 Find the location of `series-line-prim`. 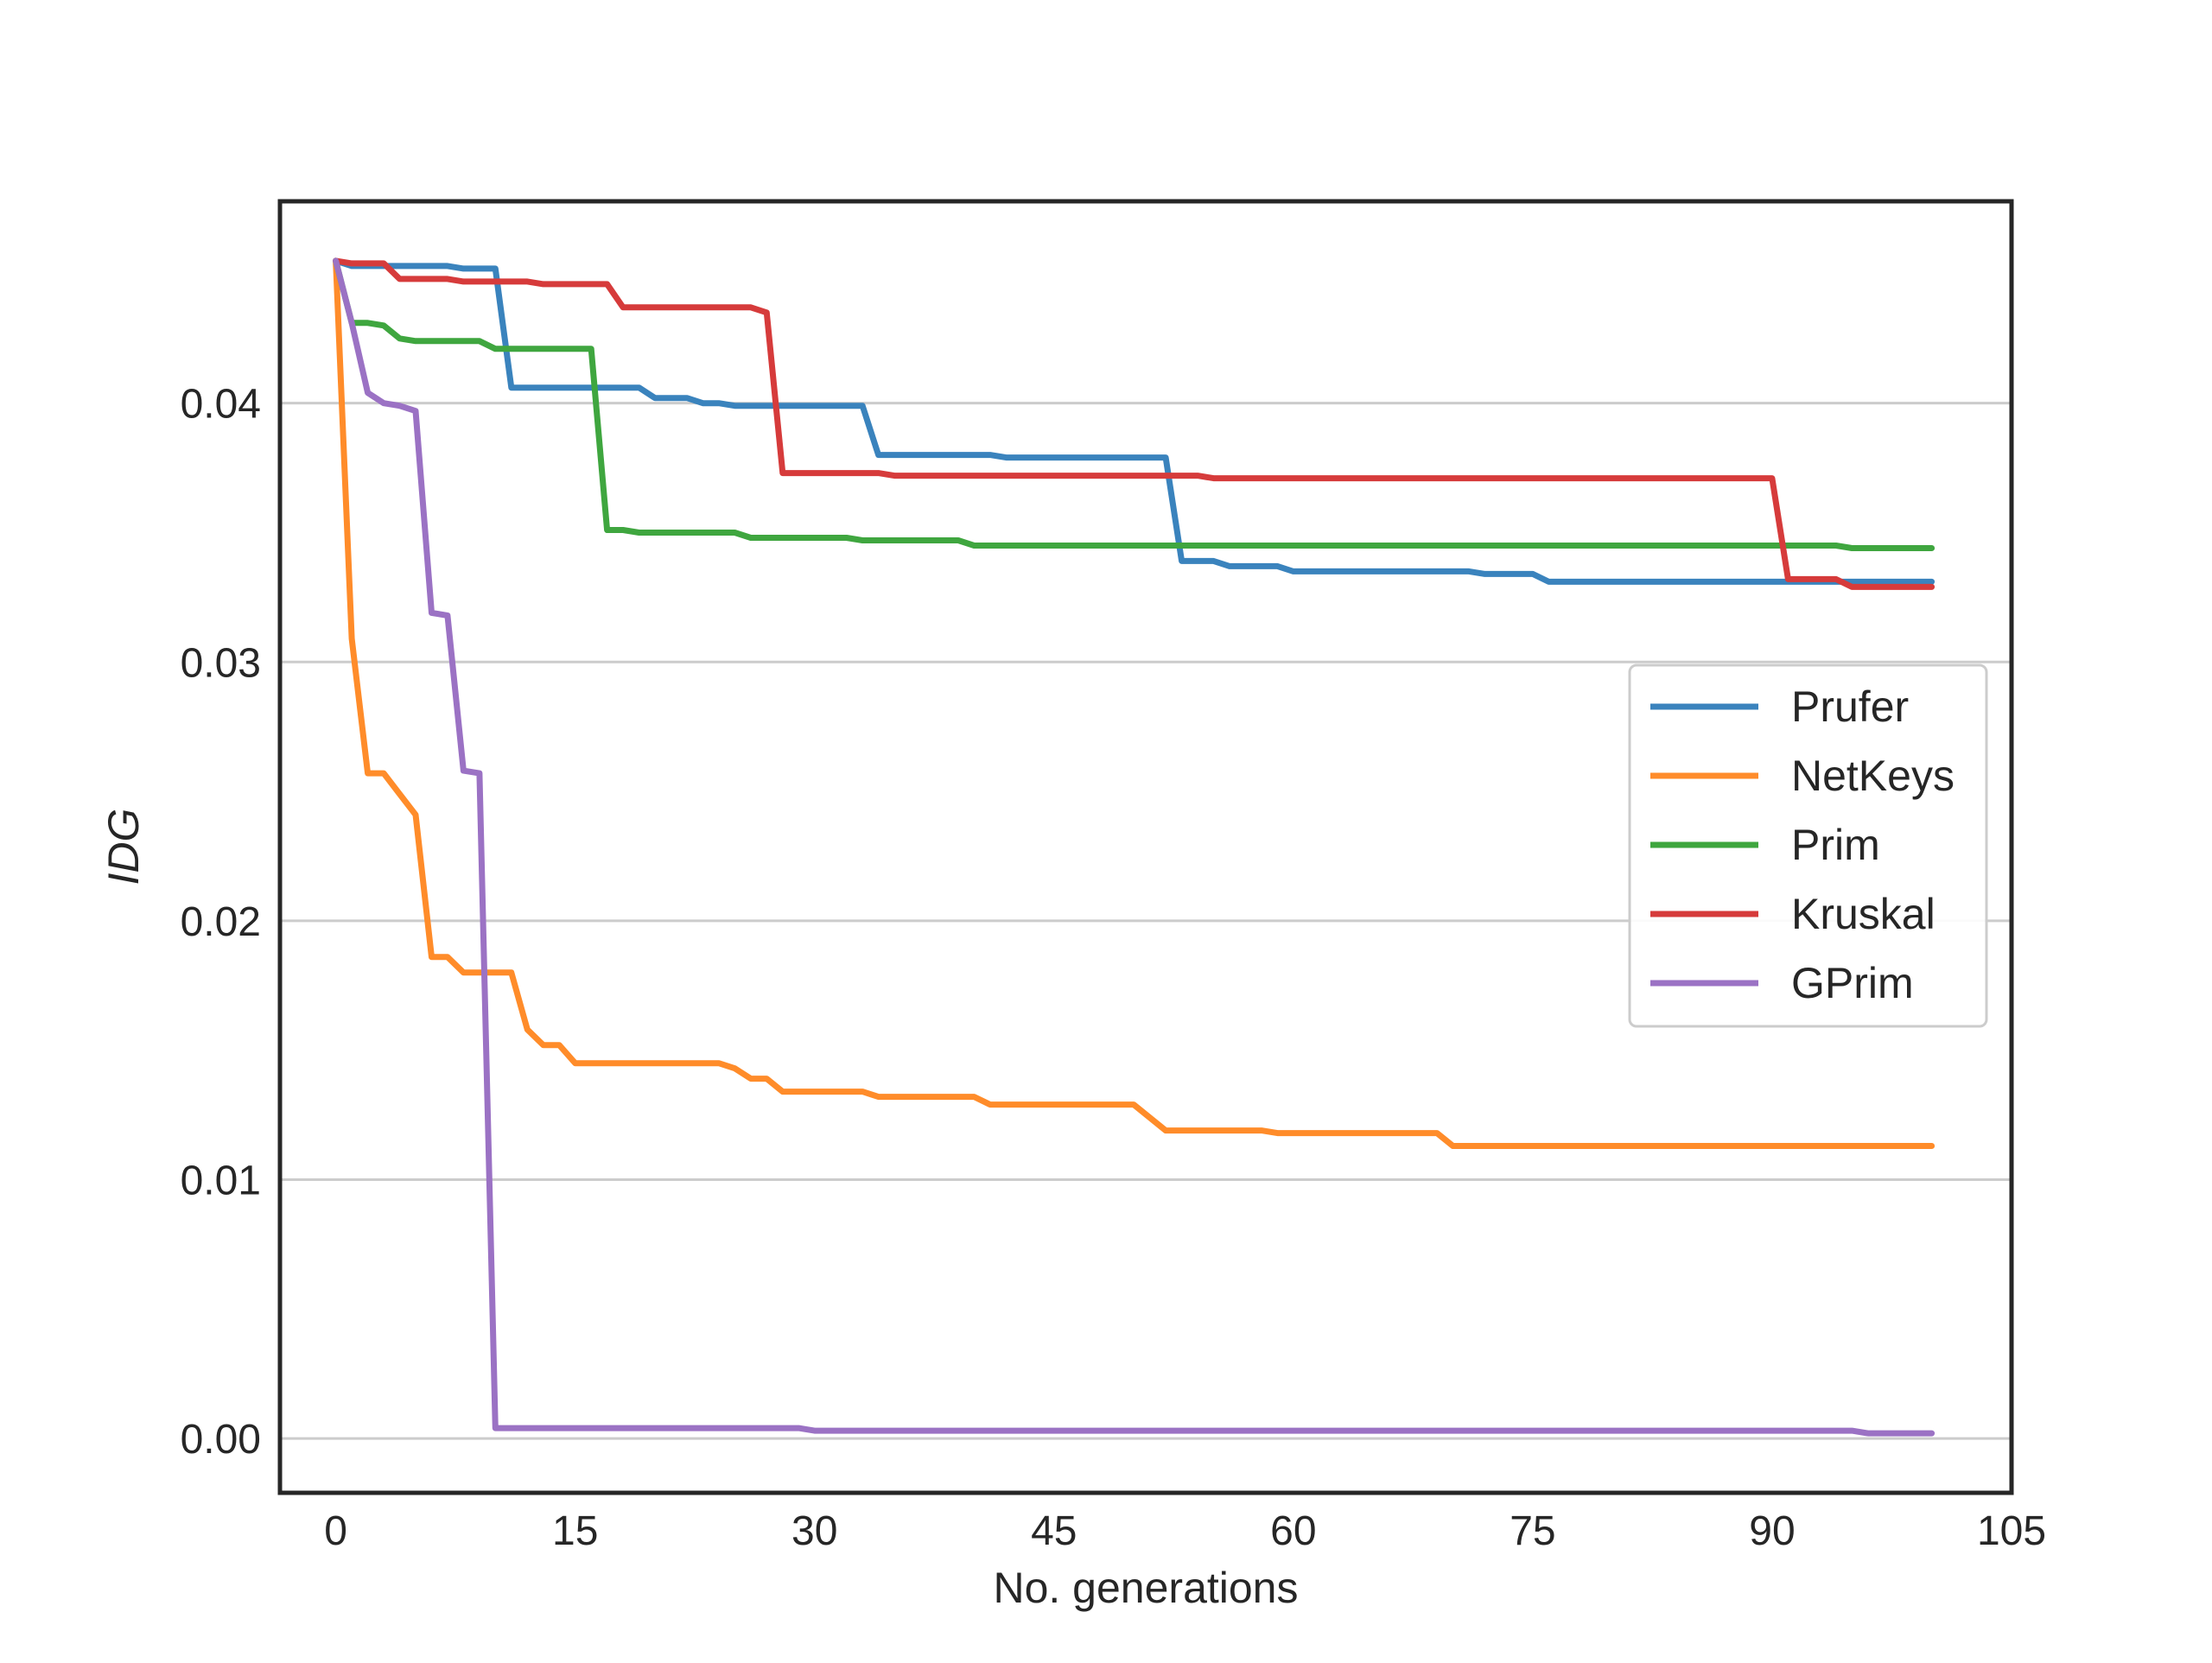

series-line-prim is located at coordinates (1134, 404).